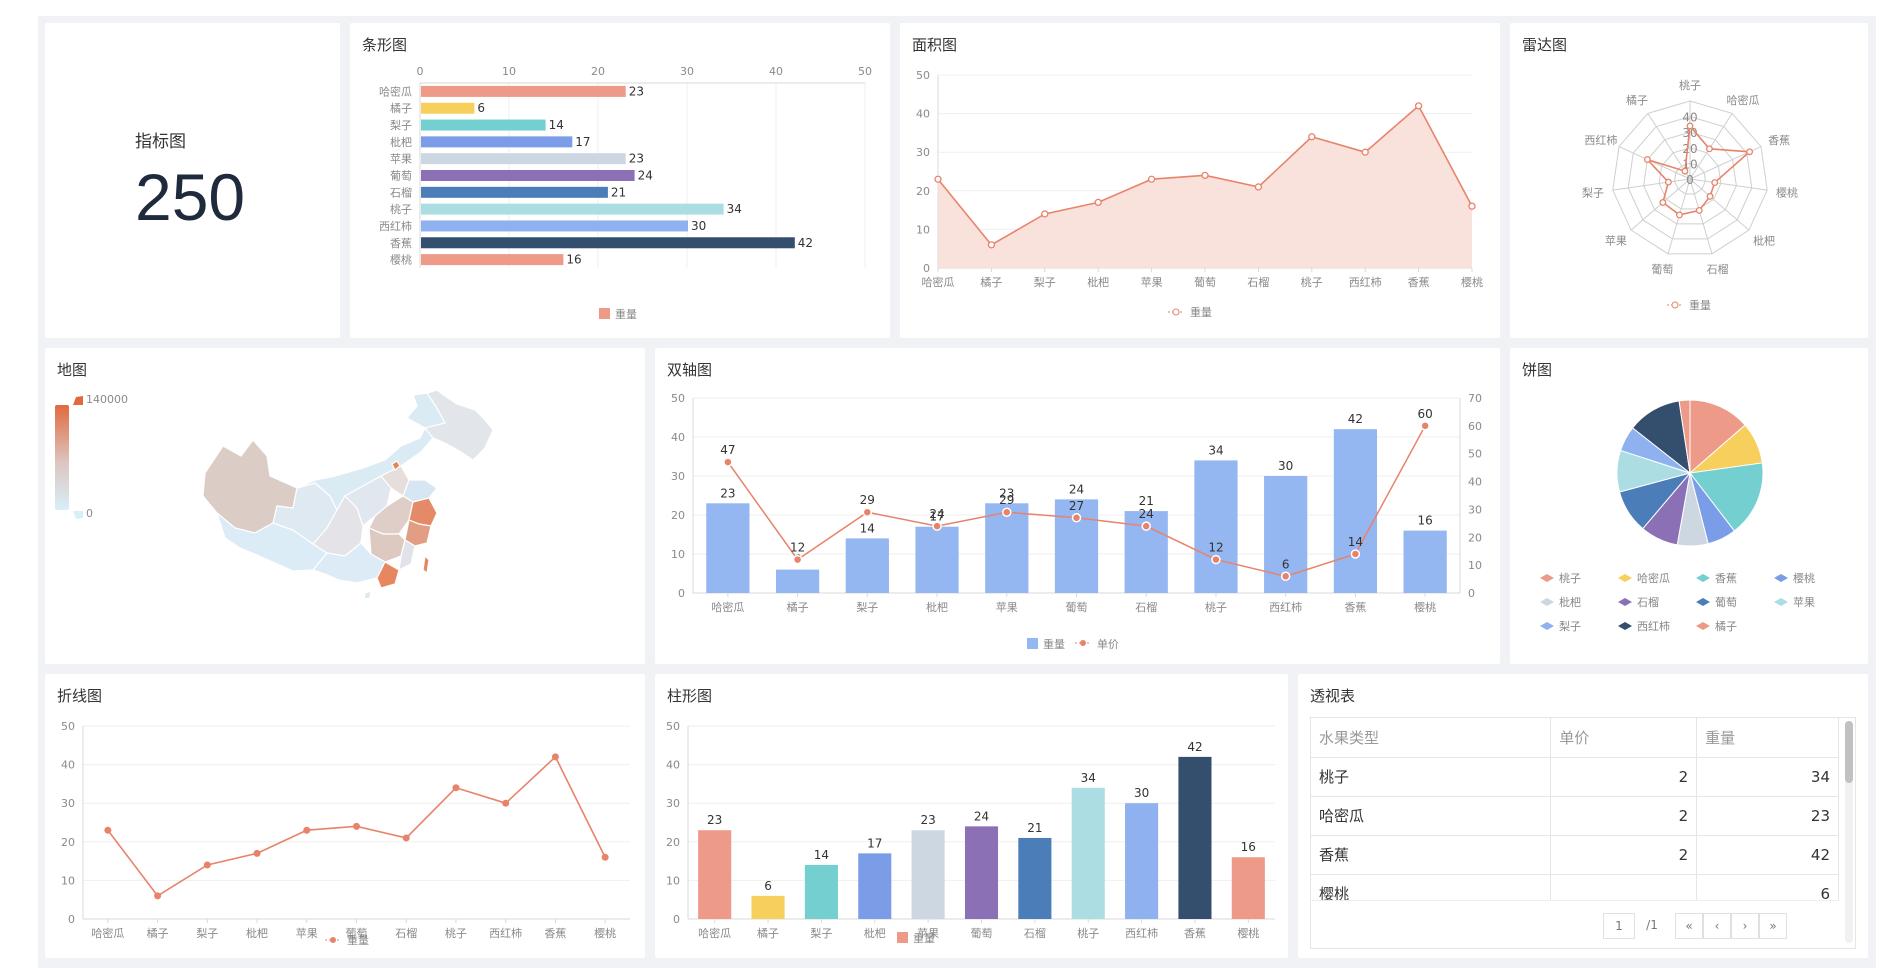 Image resolution: width=1880 pixels, height=968 pixels. Describe the element at coordinates (1717, 926) in the screenshot. I see `prev-page-button: ‹` at that location.